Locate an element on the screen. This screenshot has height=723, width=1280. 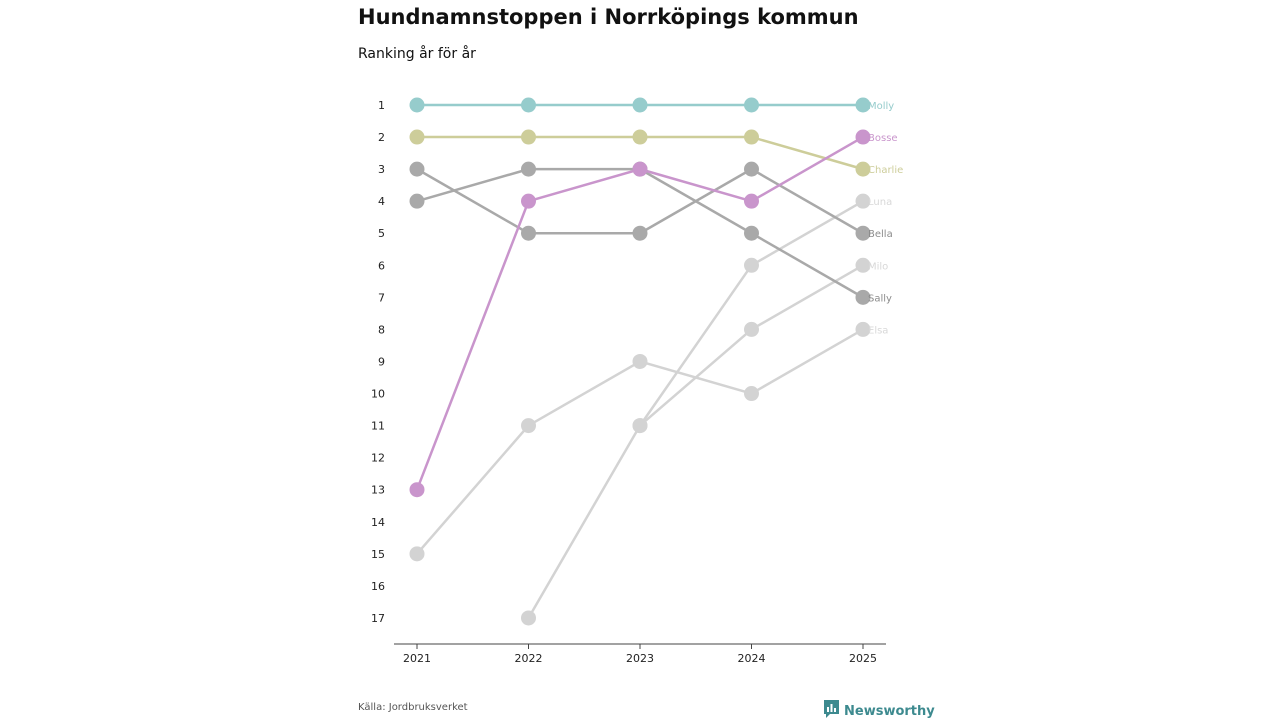
y-tick-label: 3 is located at coordinates (381, 169).